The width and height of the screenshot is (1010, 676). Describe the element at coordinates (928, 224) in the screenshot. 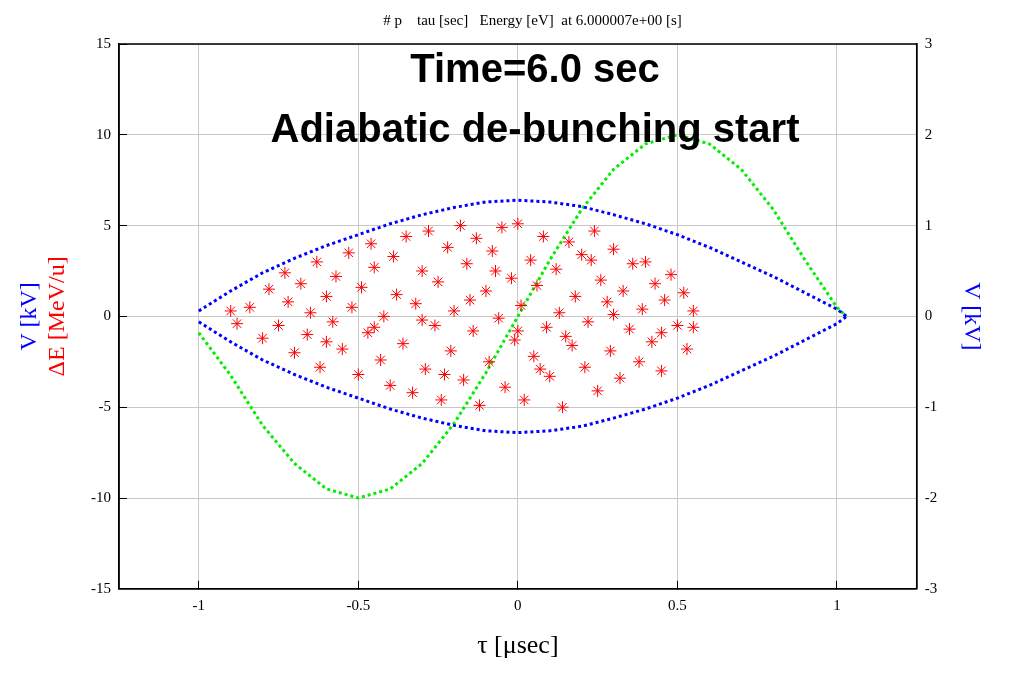

I see `y2-tick-label: 1` at that location.